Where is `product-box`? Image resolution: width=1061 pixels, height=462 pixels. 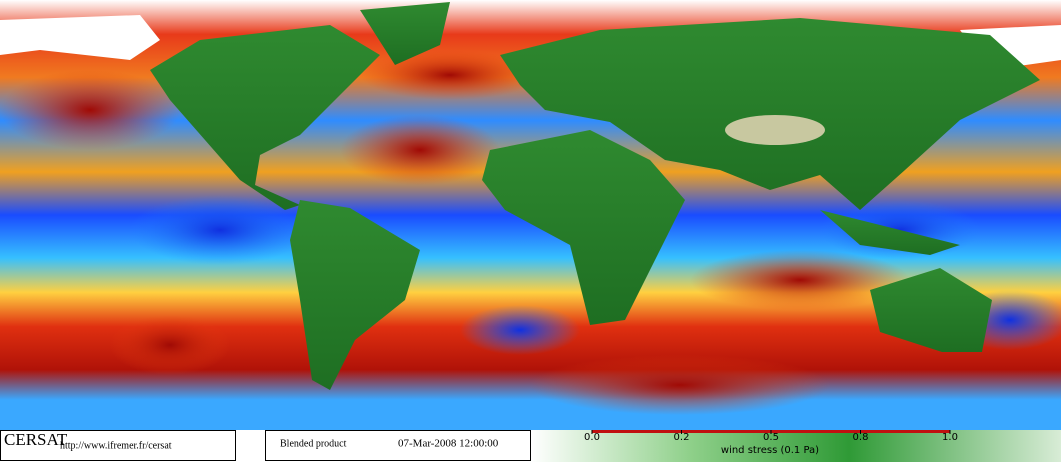 product-box is located at coordinates (398, 445).